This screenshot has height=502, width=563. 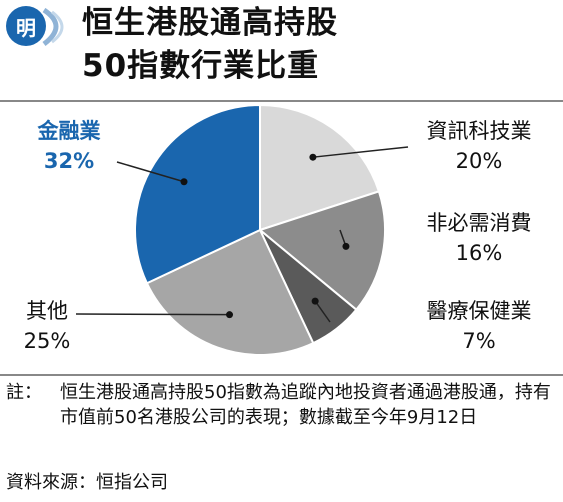 I want to click on label-finance-name: 金融業, so click(x=69, y=131).